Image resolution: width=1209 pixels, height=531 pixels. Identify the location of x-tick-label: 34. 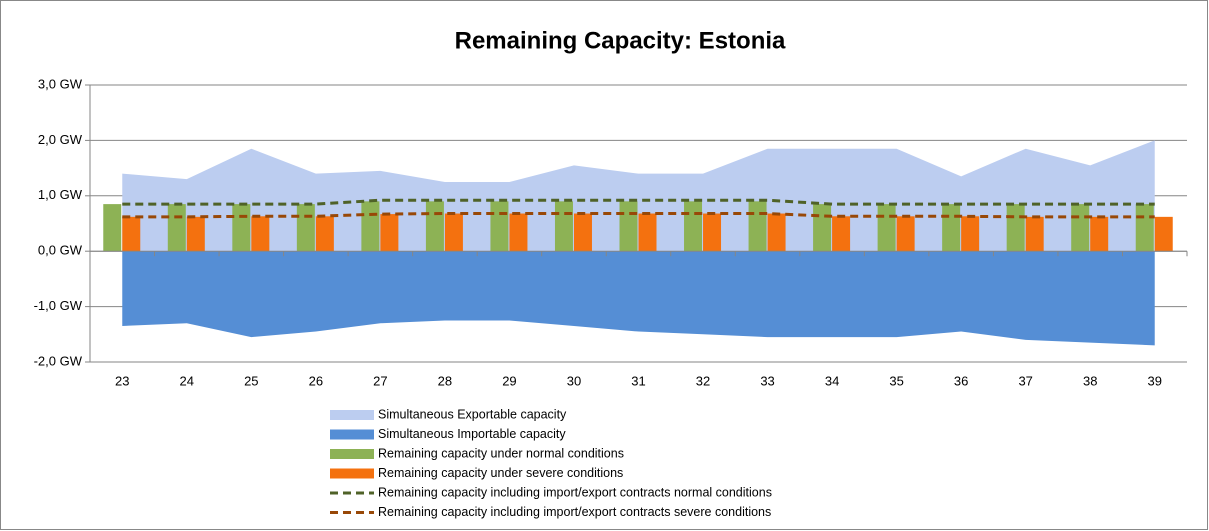
(832, 380).